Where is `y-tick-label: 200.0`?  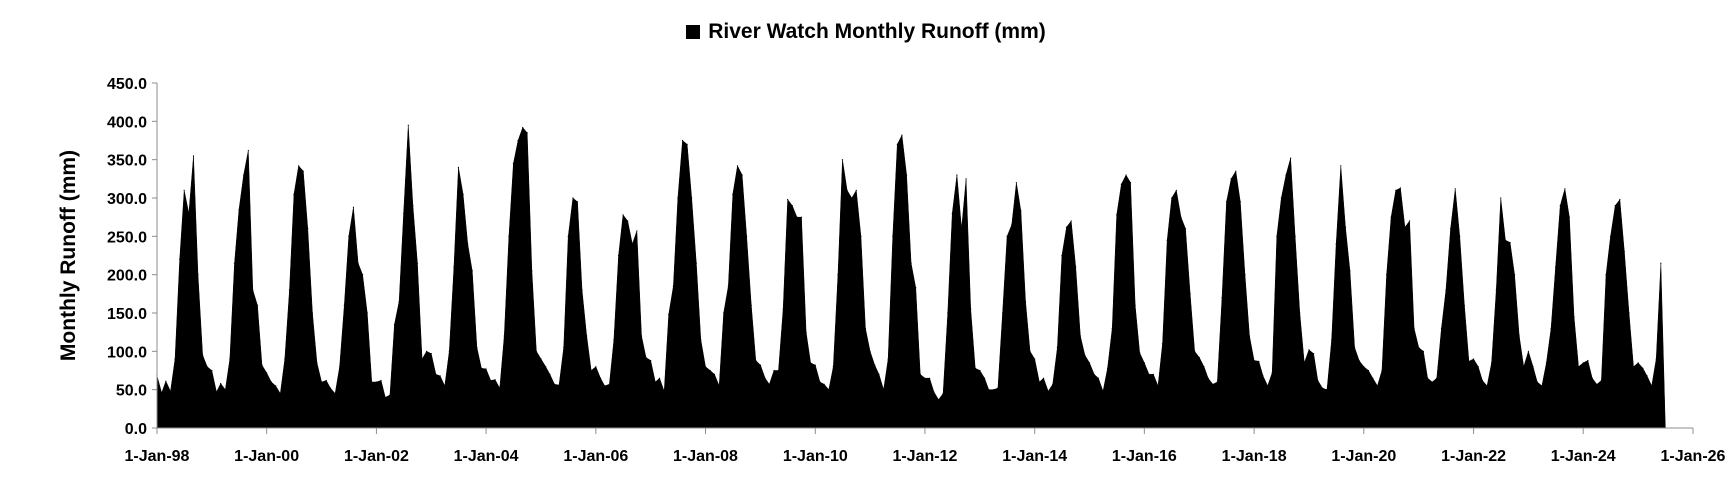
y-tick-label: 200.0 is located at coordinates (127, 276).